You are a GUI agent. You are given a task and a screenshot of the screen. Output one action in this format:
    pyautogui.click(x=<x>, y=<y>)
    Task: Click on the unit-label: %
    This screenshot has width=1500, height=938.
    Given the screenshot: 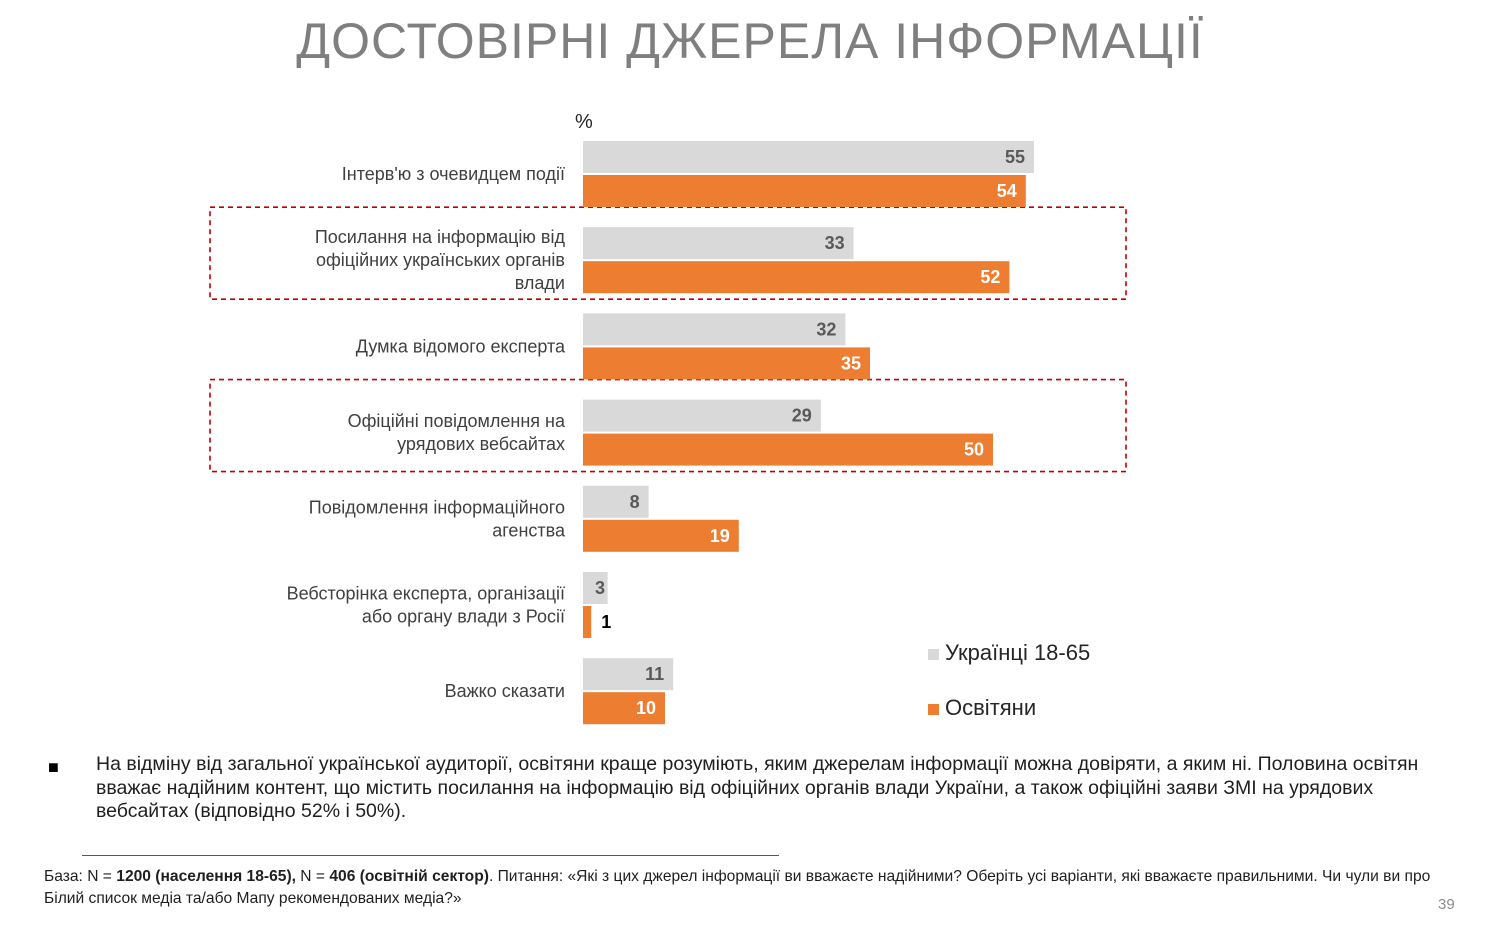 What is the action you would take?
    pyautogui.click(x=584, y=122)
    